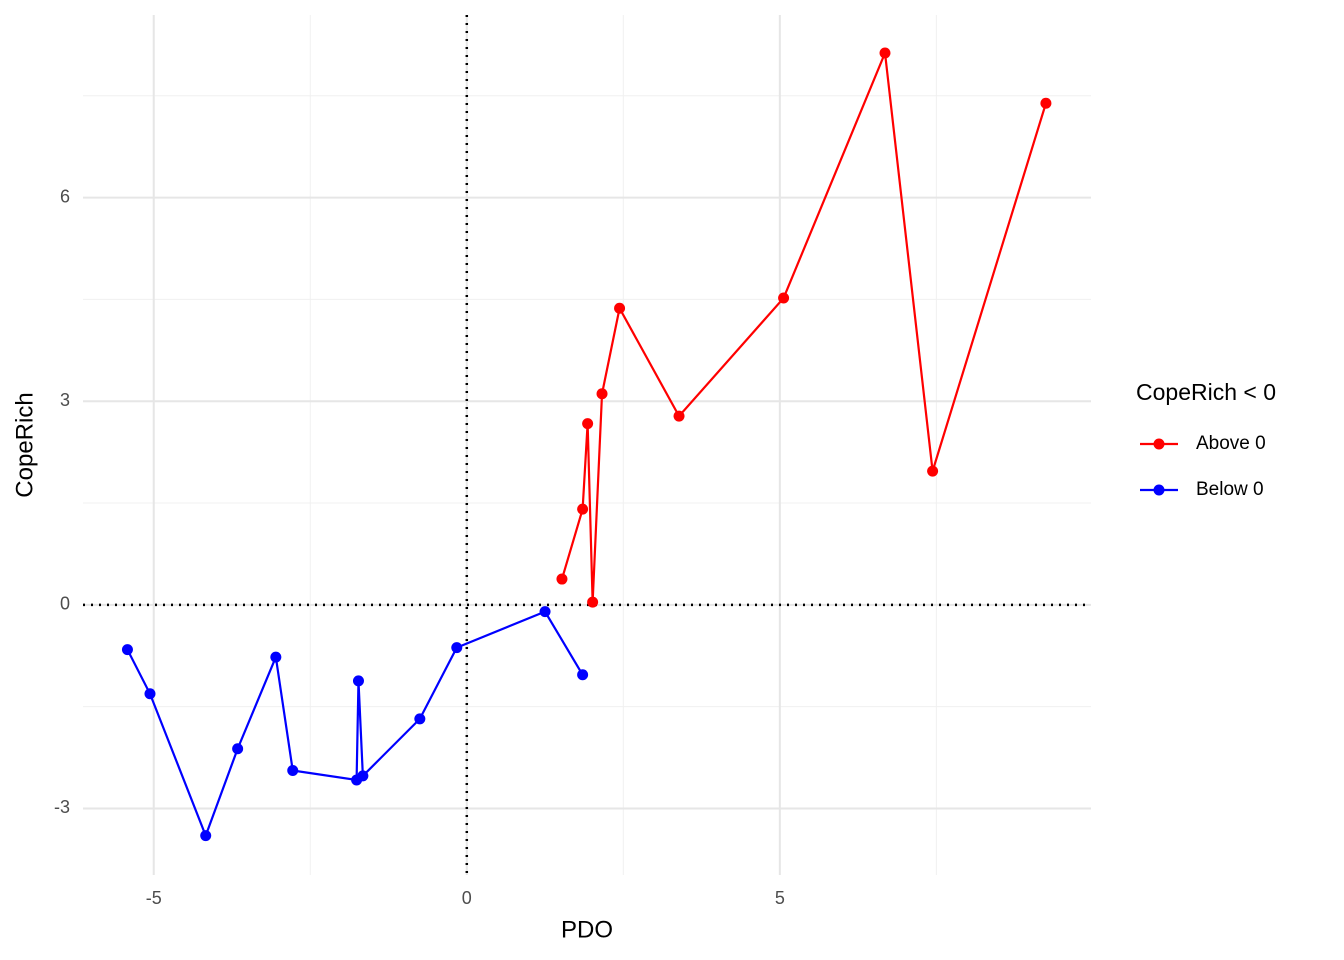 The image size is (1344, 960). I want to click on legend-label: Above 0, so click(1231, 443).